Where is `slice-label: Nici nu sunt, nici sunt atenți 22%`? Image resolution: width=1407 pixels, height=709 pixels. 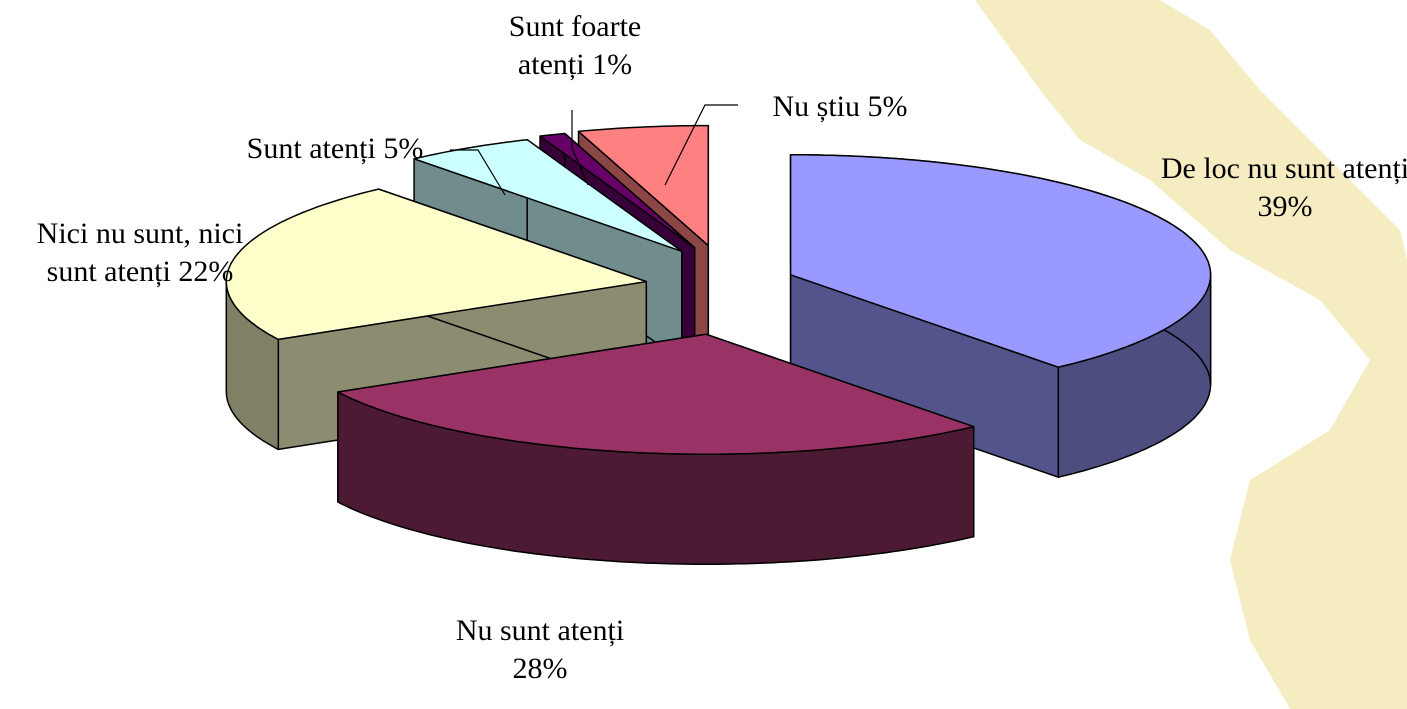
slice-label: Nici nu sunt, nici sunt atenți 22% is located at coordinates (140, 253).